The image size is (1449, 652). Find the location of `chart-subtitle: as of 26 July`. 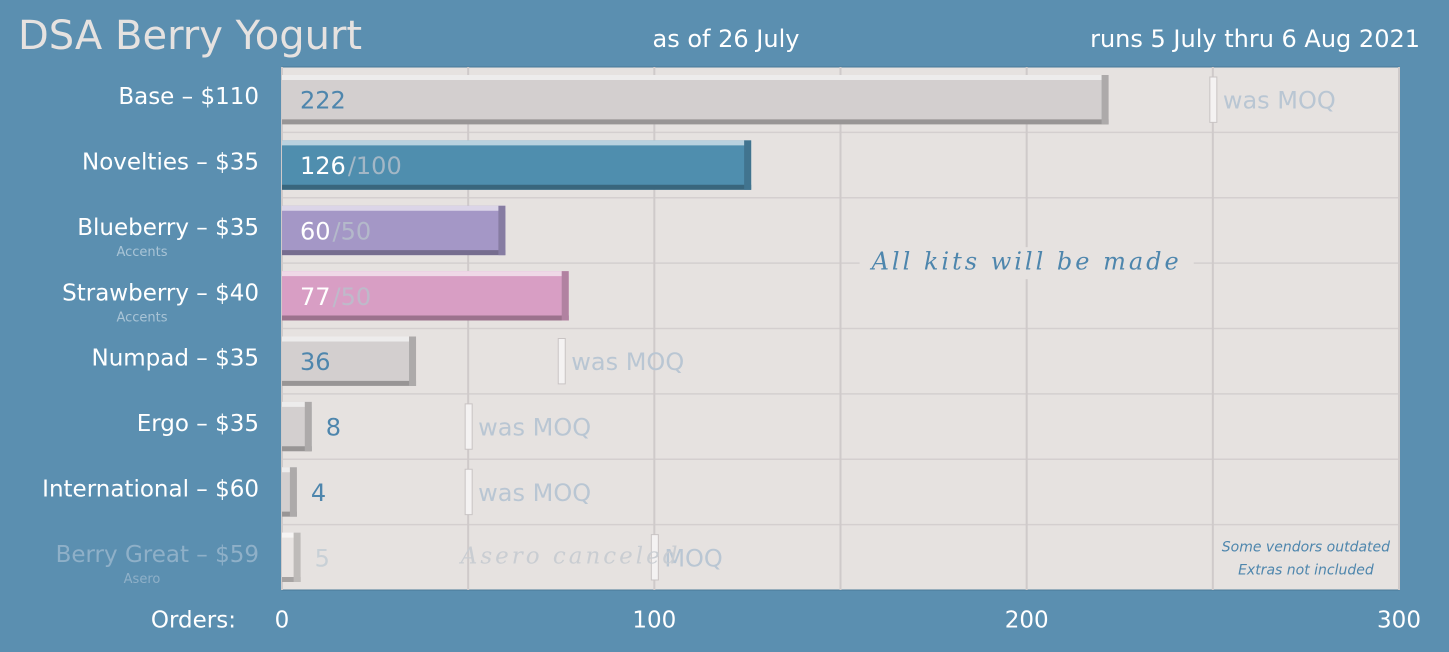

chart-subtitle: as of 26 July is located at coordinates (726, 39).